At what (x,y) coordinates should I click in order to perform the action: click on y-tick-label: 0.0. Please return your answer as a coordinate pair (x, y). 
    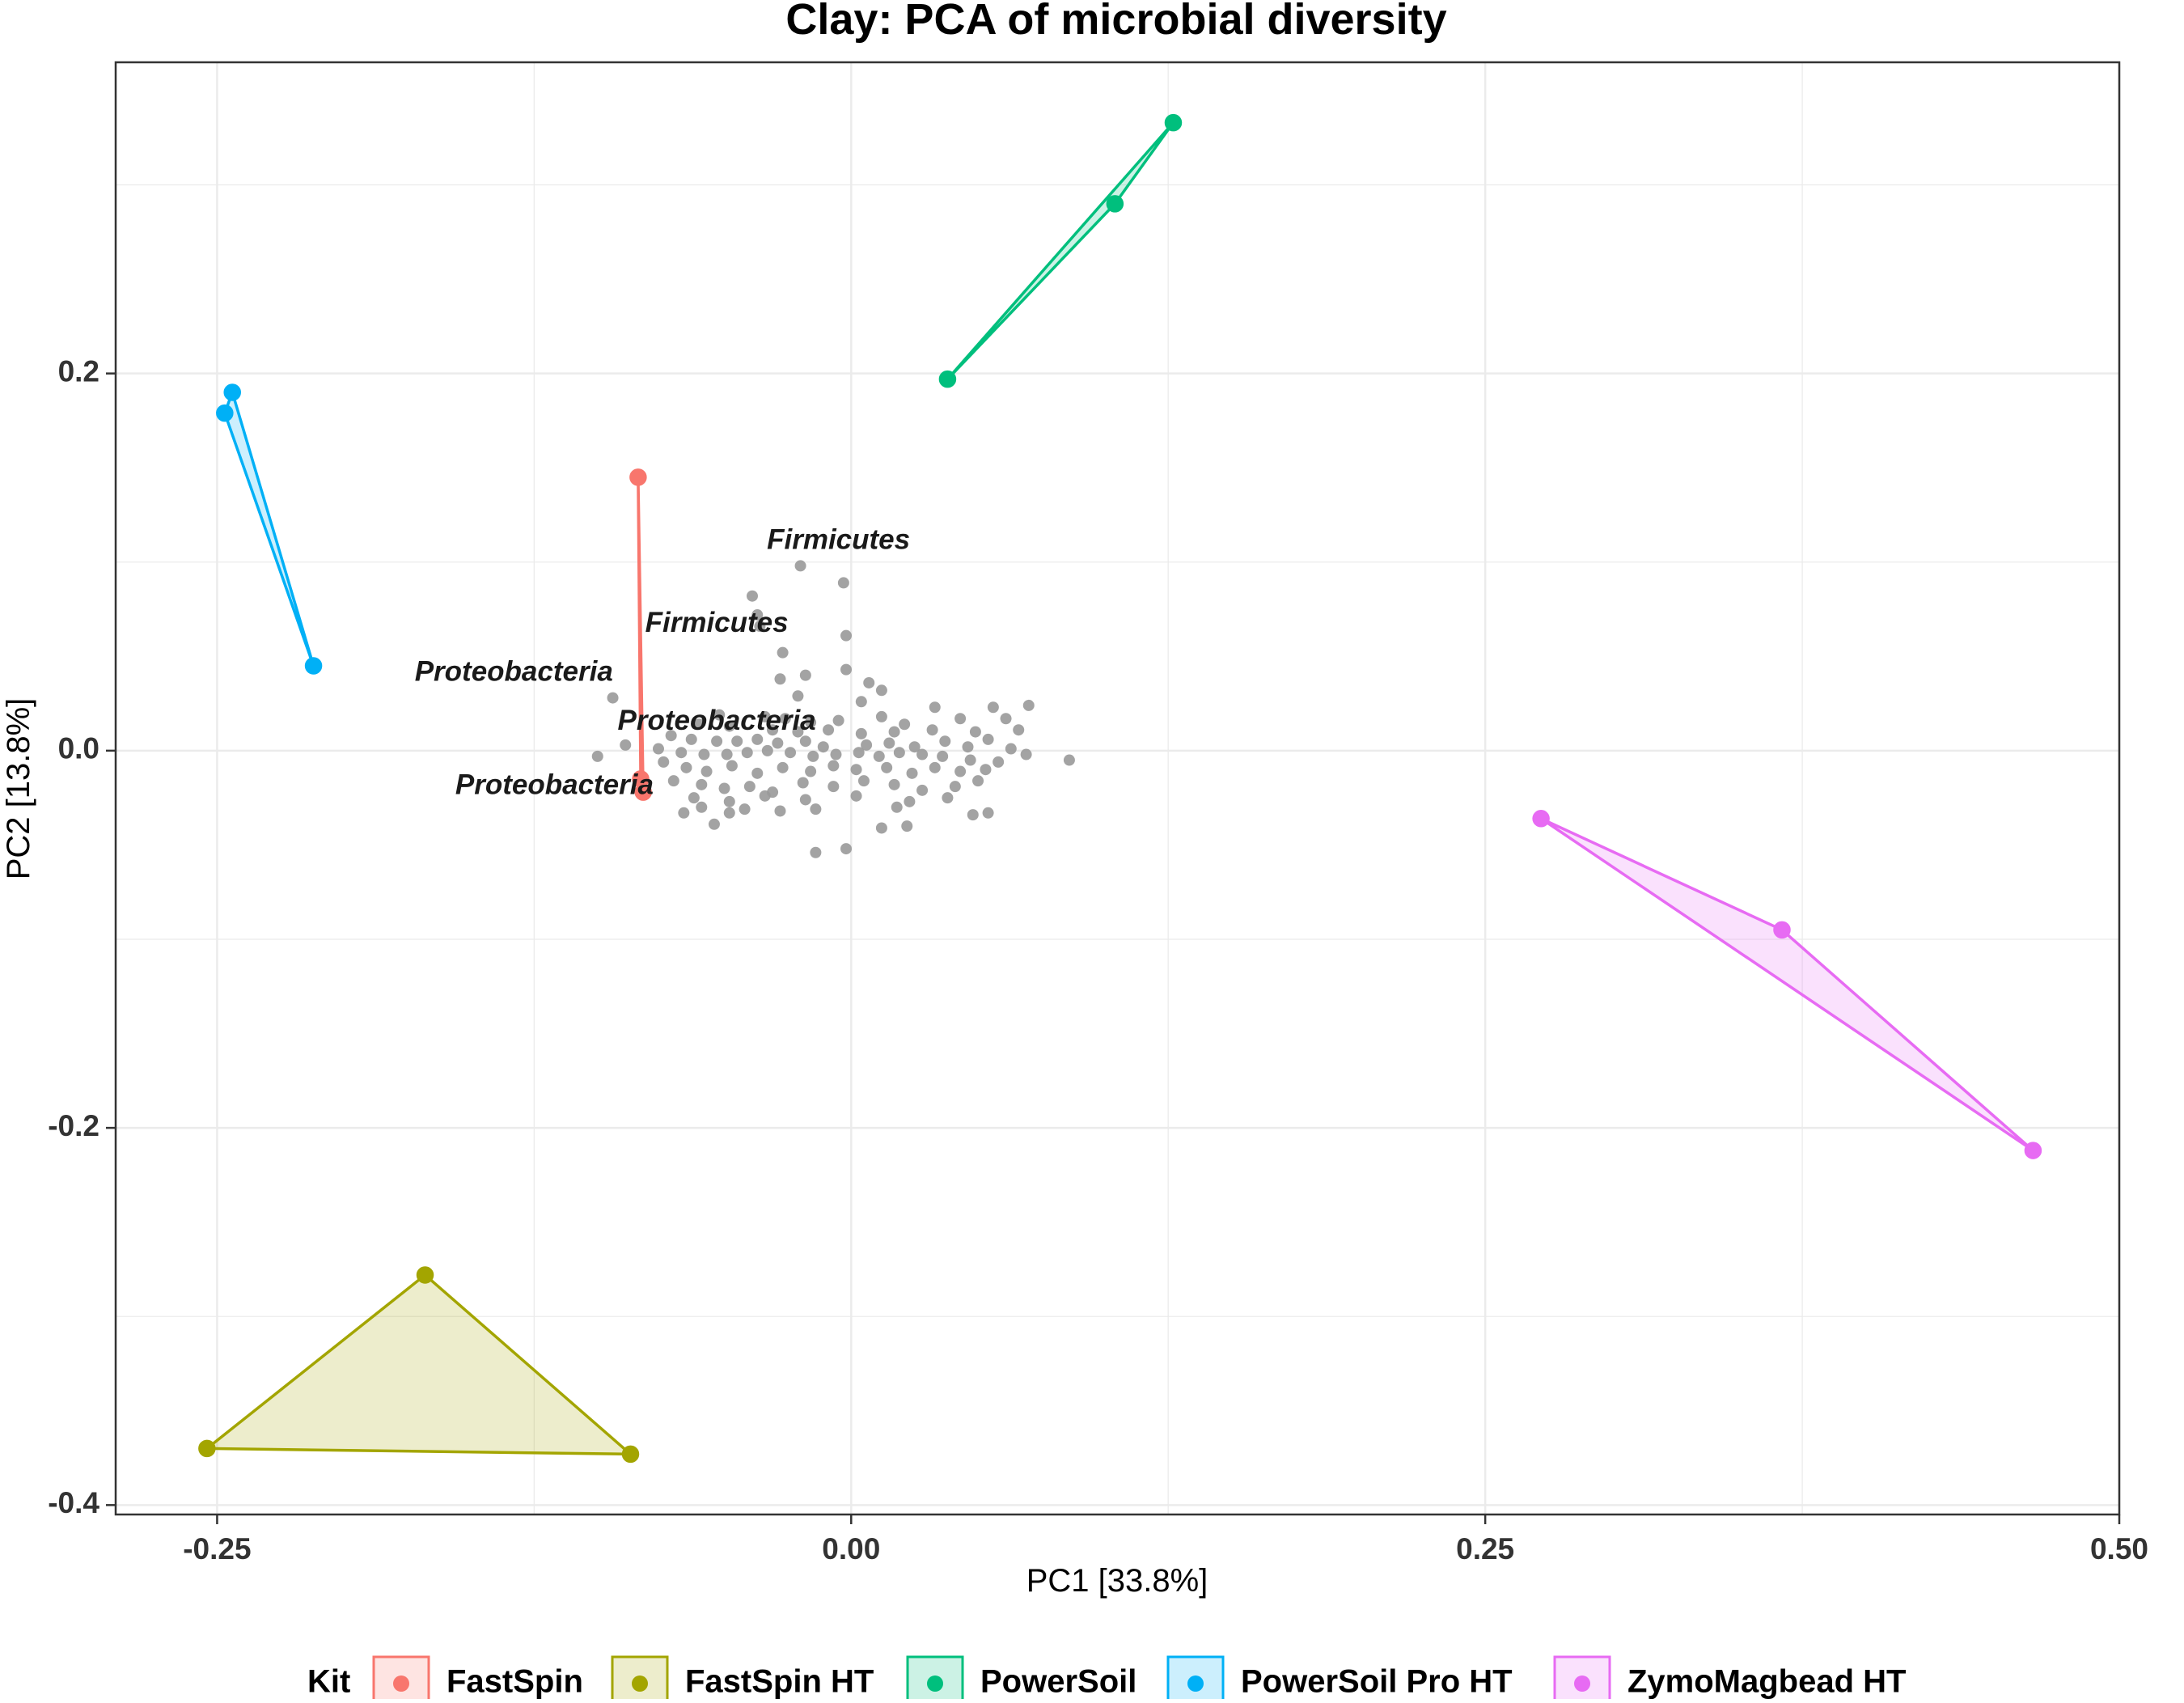
    Looking at the image, I should click on (78, 748).